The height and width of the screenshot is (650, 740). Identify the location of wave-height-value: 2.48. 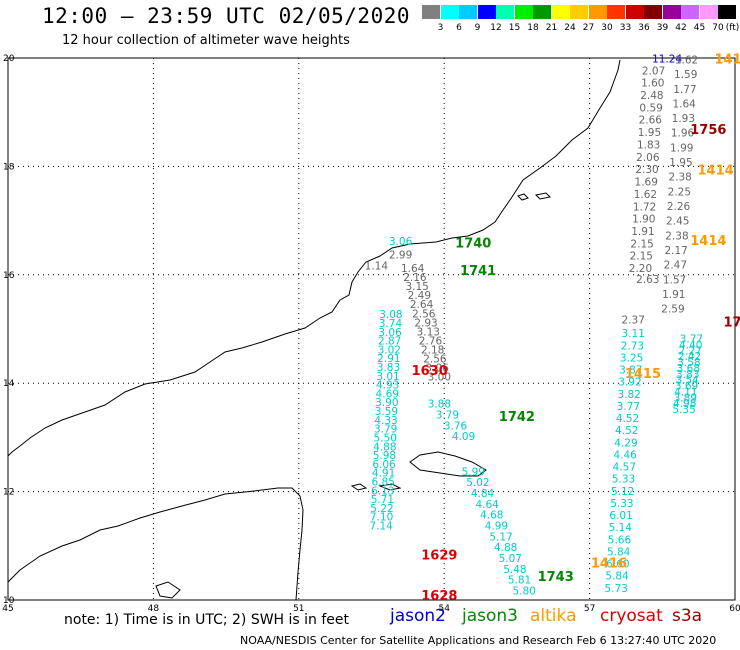
(651, 96).